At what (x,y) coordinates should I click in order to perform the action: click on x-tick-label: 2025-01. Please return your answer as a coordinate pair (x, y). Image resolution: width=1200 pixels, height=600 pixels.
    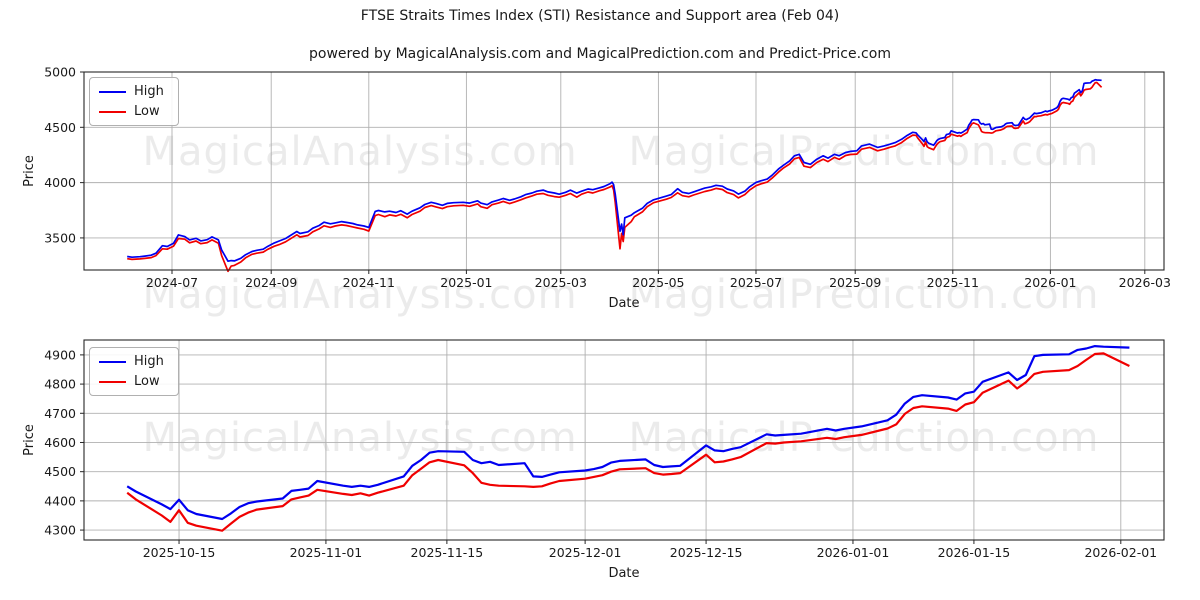
    Looking at the image, I should click on (466, 282).